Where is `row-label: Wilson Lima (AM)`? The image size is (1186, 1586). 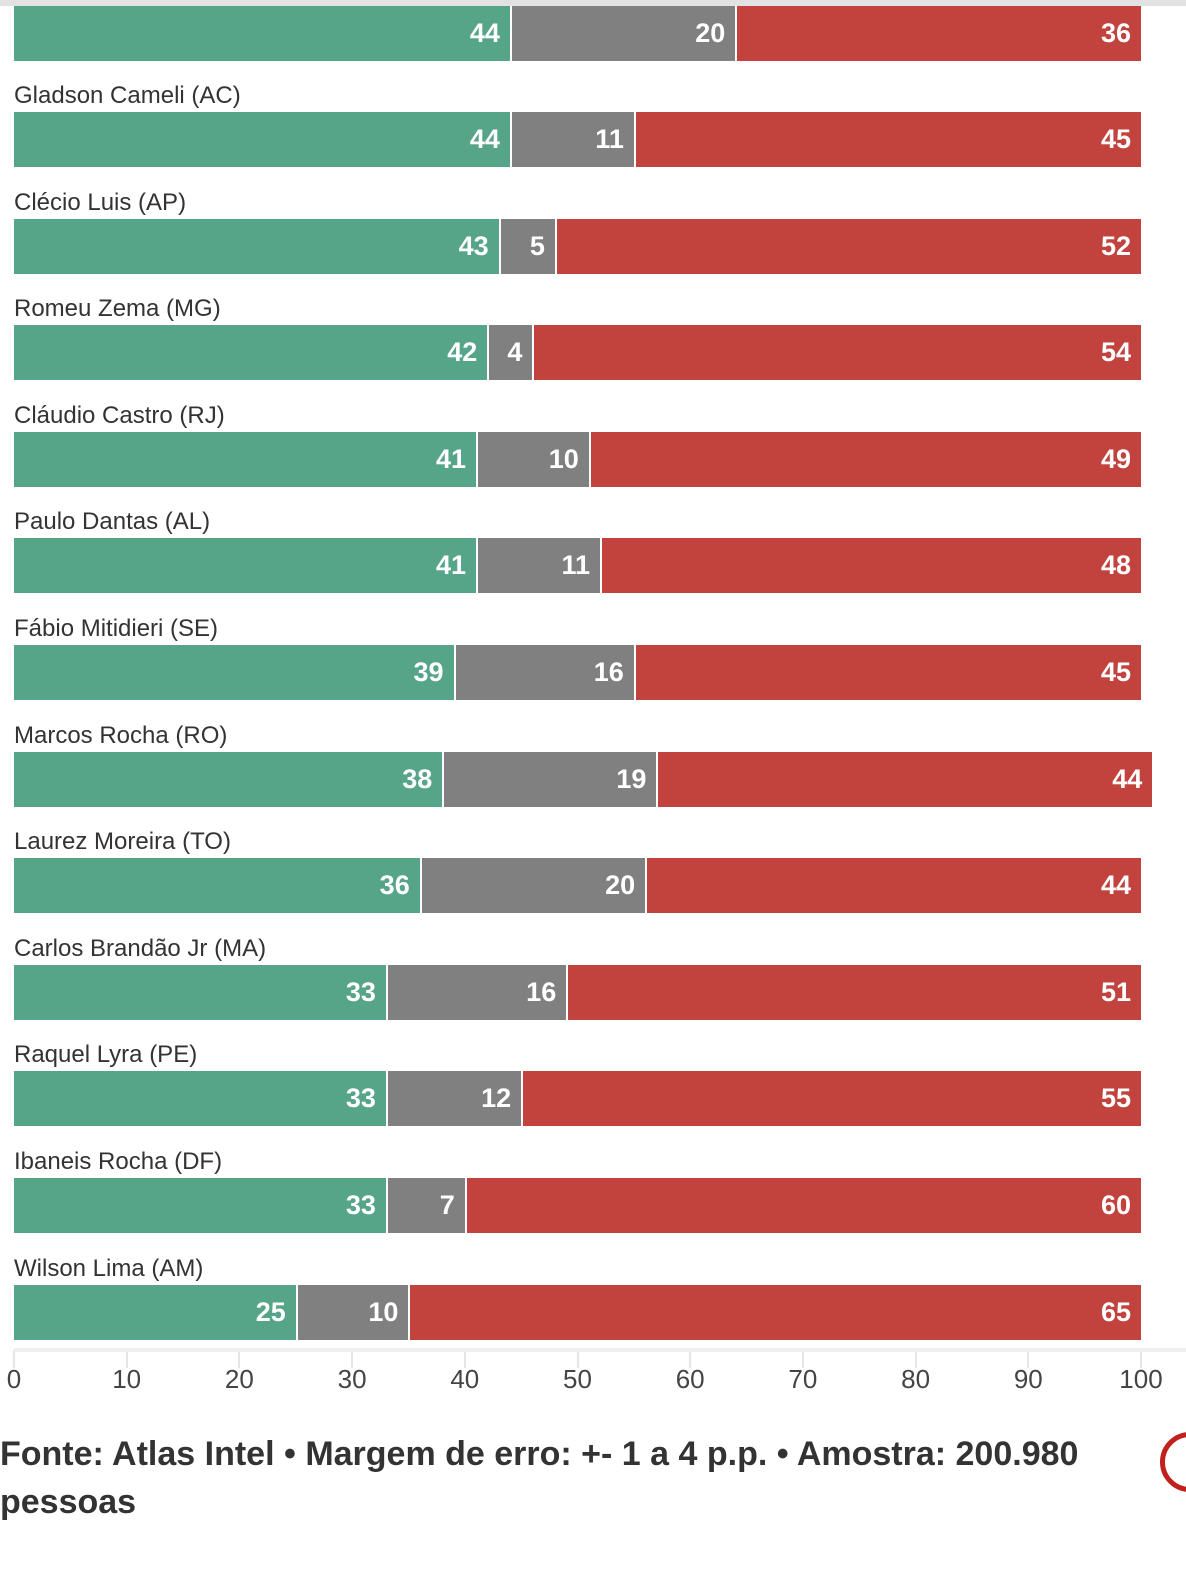
row-label: Wilson Lima (AM) is located at coordinates (109, 1268).